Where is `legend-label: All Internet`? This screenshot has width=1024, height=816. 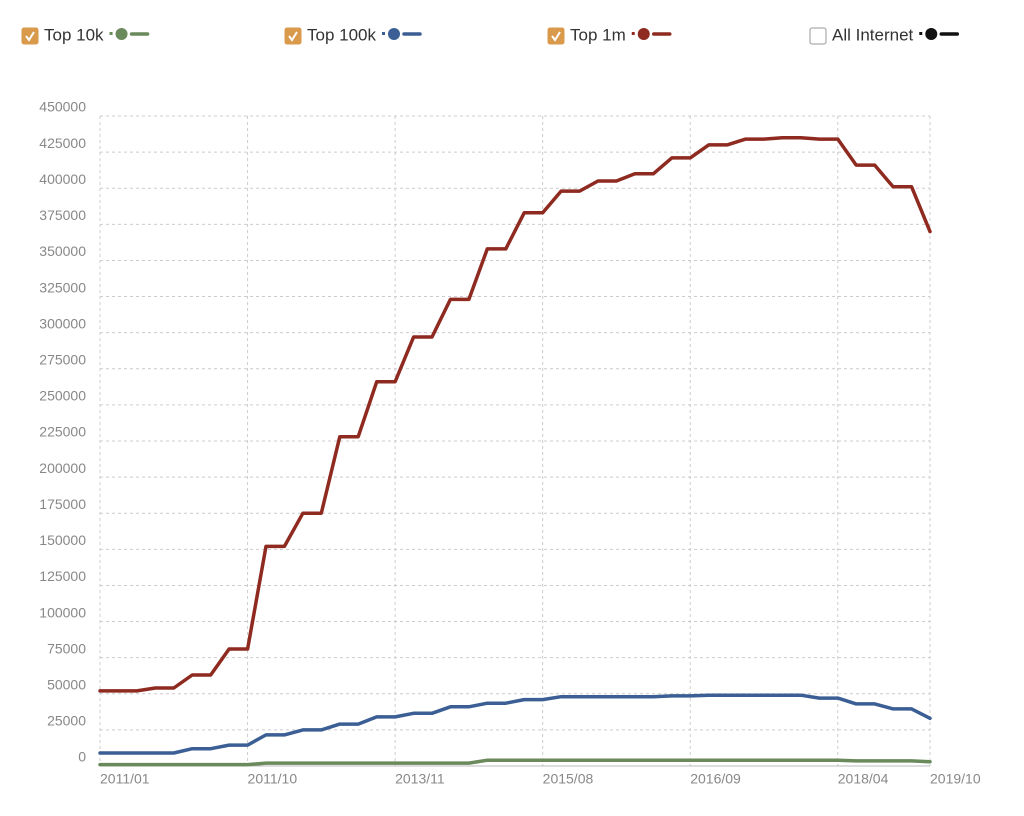 legend-label: All Internet is located at coordinates (873, 34).